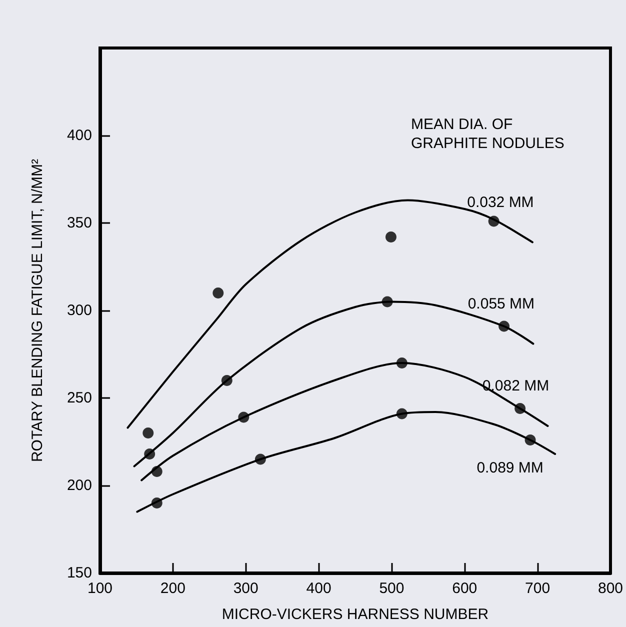 Image resolution: width=626 pixels, height=627 pixels. Describe the element at coordinates (79, 310) in the screenshot. I see `y-tick-label: 300` at that location.